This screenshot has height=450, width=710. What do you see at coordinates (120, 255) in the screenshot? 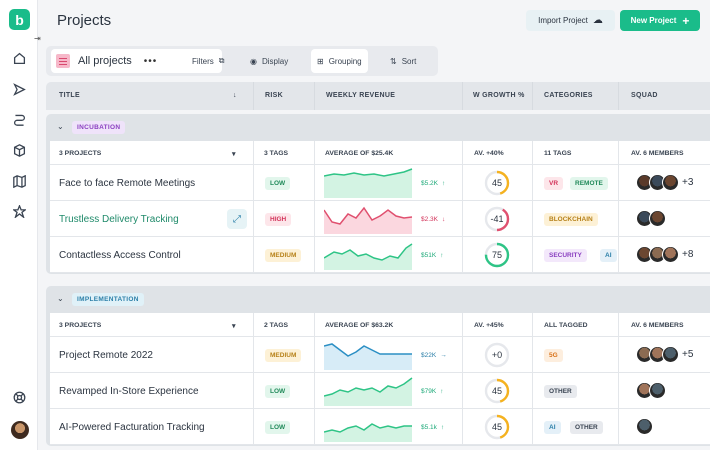
I see `project-name: Contactless Access Control` at bounding box center [120, 255].